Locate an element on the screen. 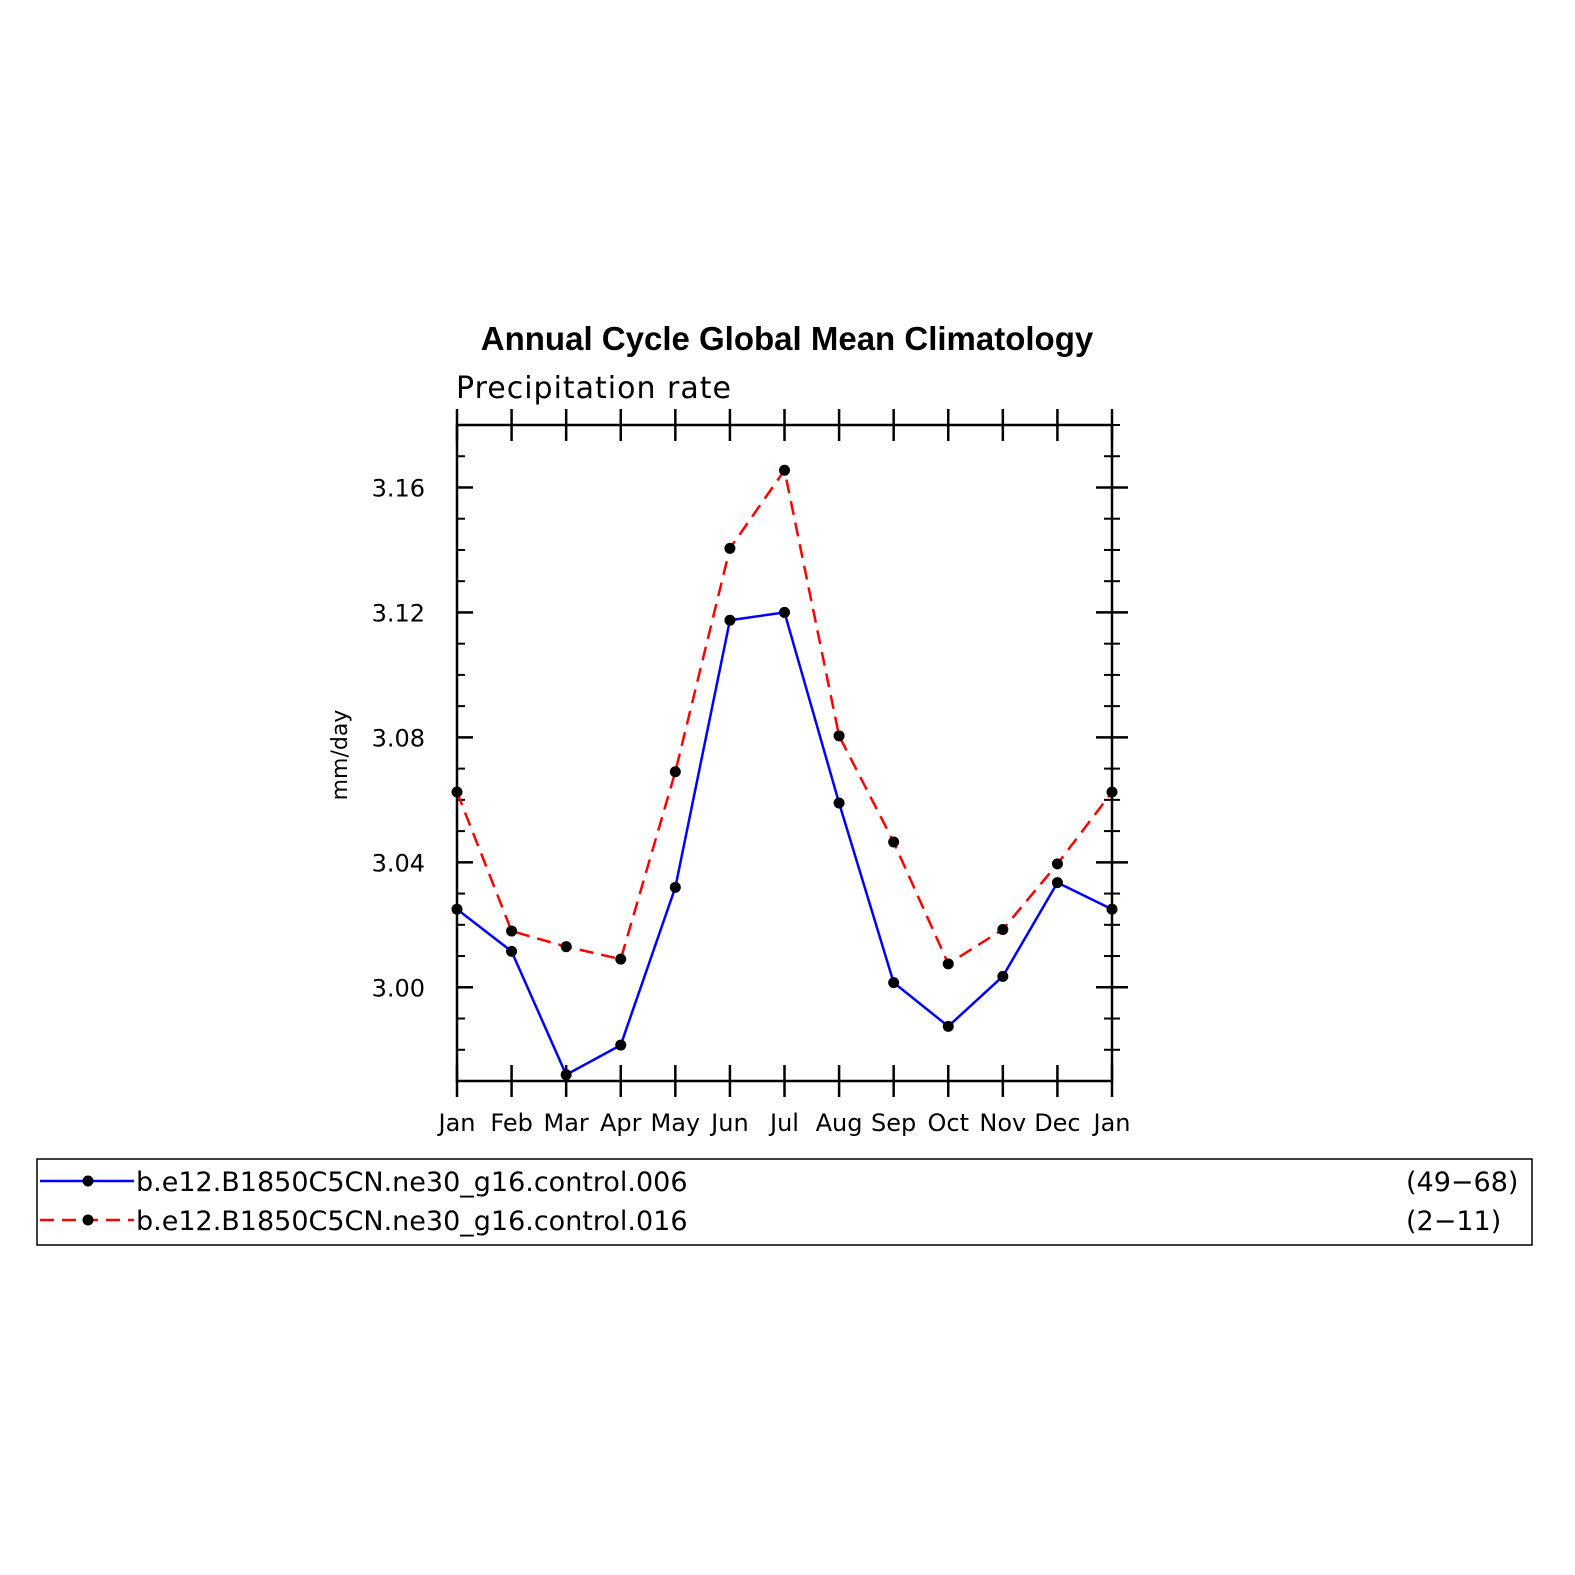 The height and width of the screenshot is (1575, 1575). x-tick-label: Sep is located at coordinates (893, 1123).